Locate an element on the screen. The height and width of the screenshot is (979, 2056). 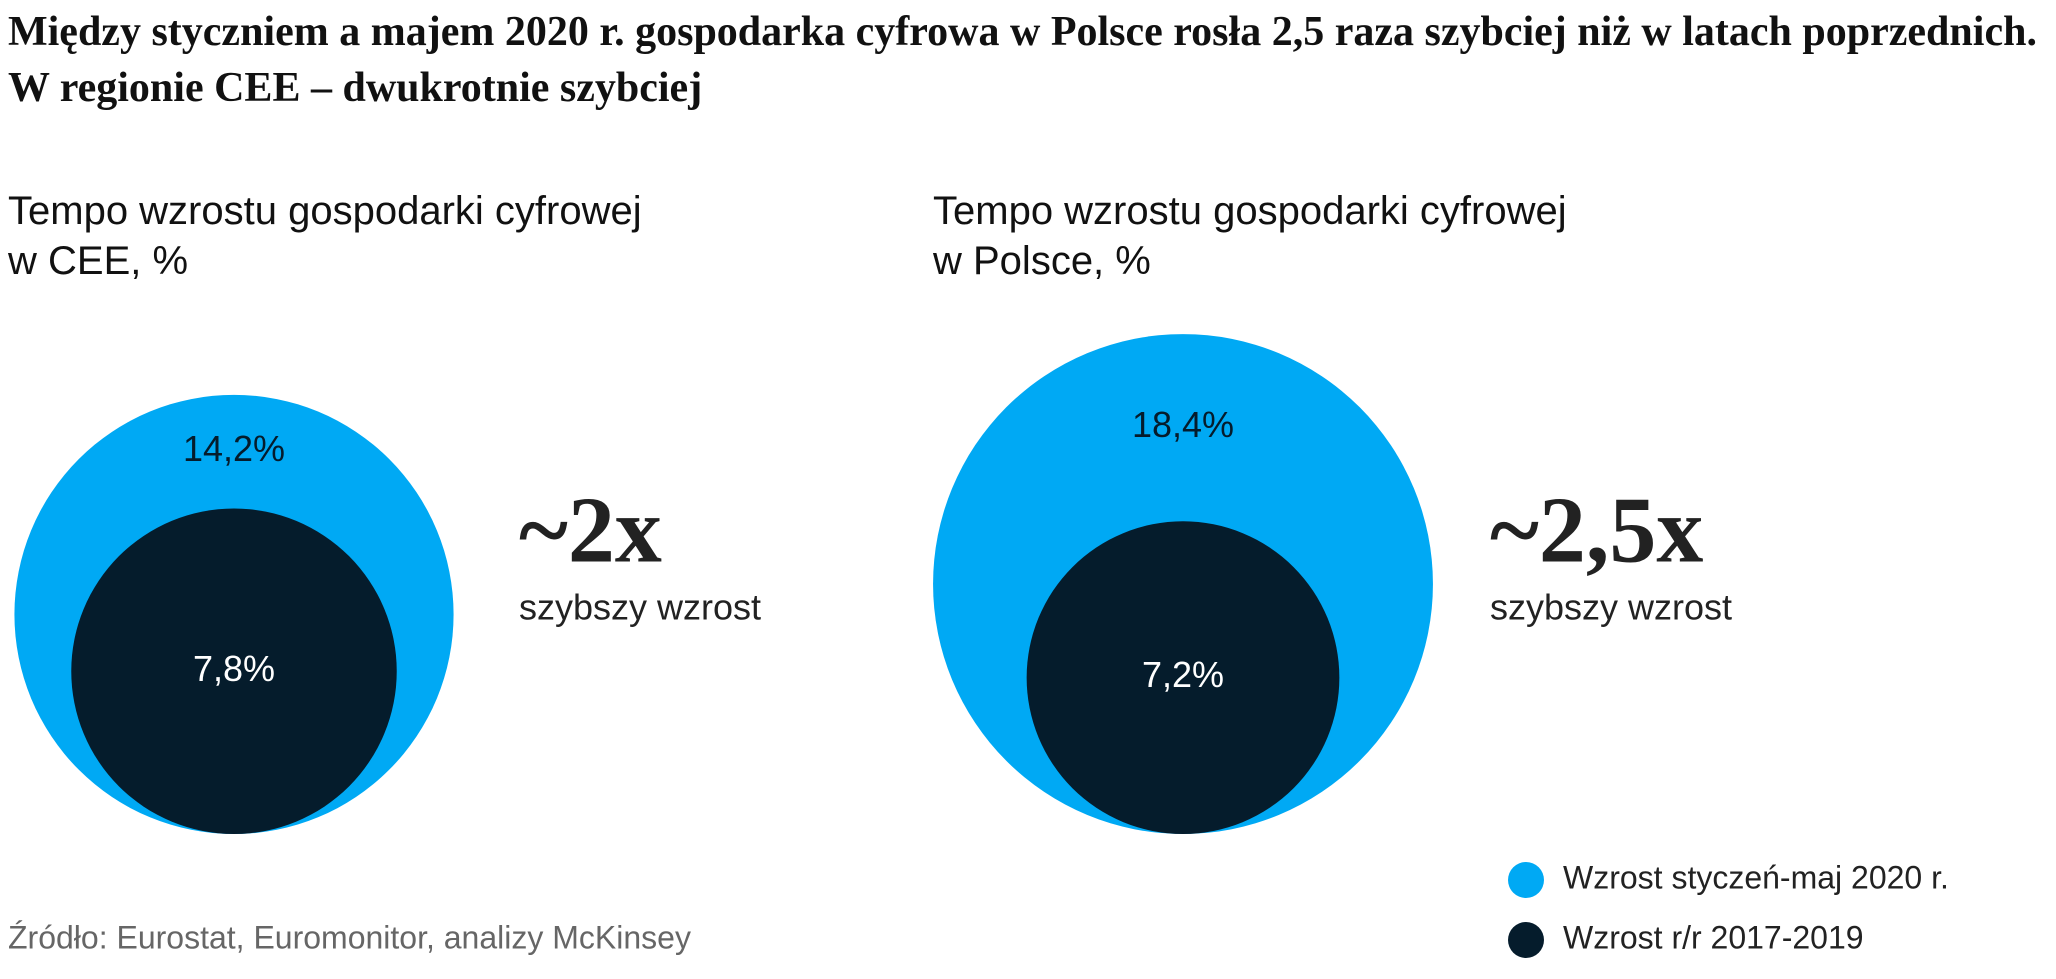
value-label: 18,4% is located at coordinates (1183, 424).